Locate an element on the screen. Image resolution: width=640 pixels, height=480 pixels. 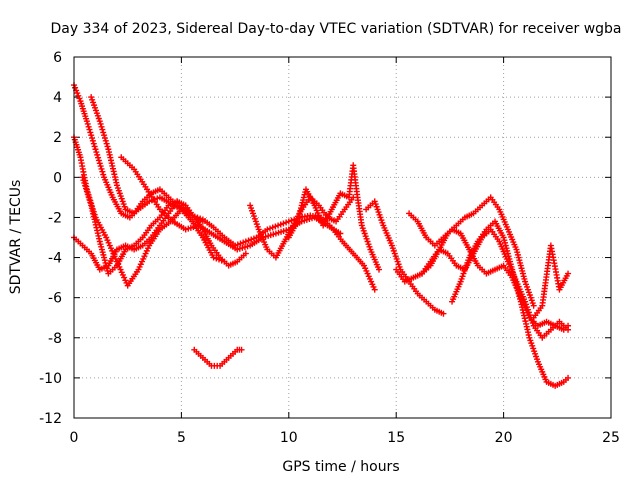
y-axis-label: SDTVAR / TECUs is located at coordinates (16, 237).